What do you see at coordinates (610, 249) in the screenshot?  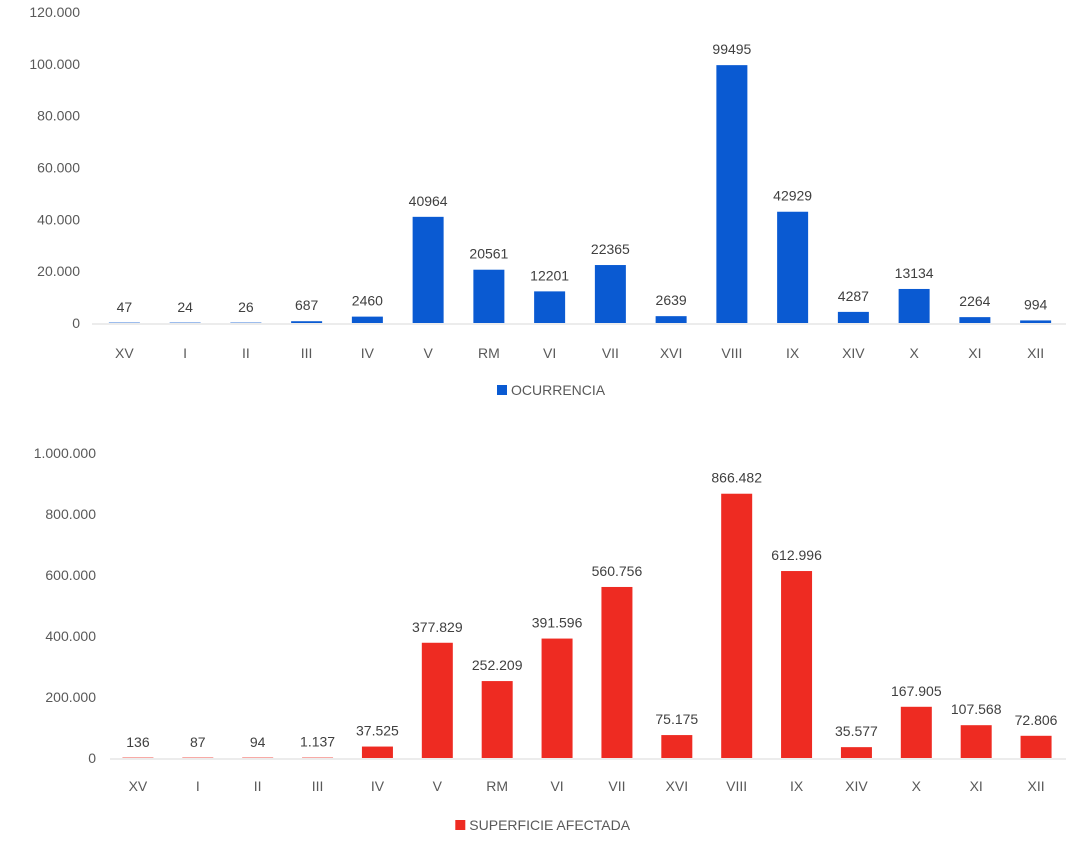 I see `data-label: 22365` at bounding box center [610, 249].